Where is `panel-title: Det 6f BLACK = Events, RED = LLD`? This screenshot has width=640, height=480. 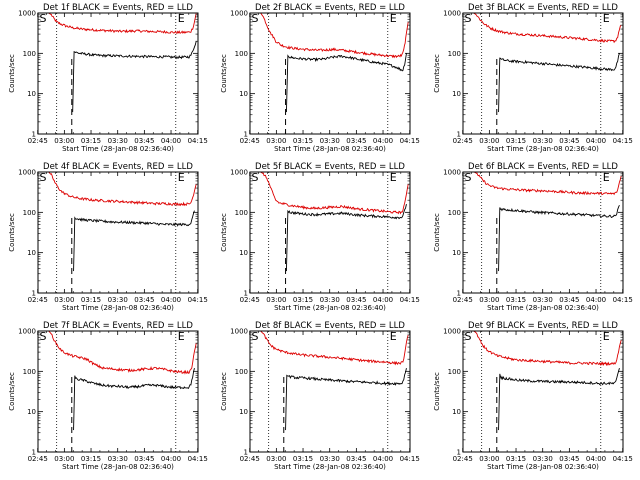 panel-title: Det 6f BLACK = Events, RED = LLD is located at coordinates (543, 167).